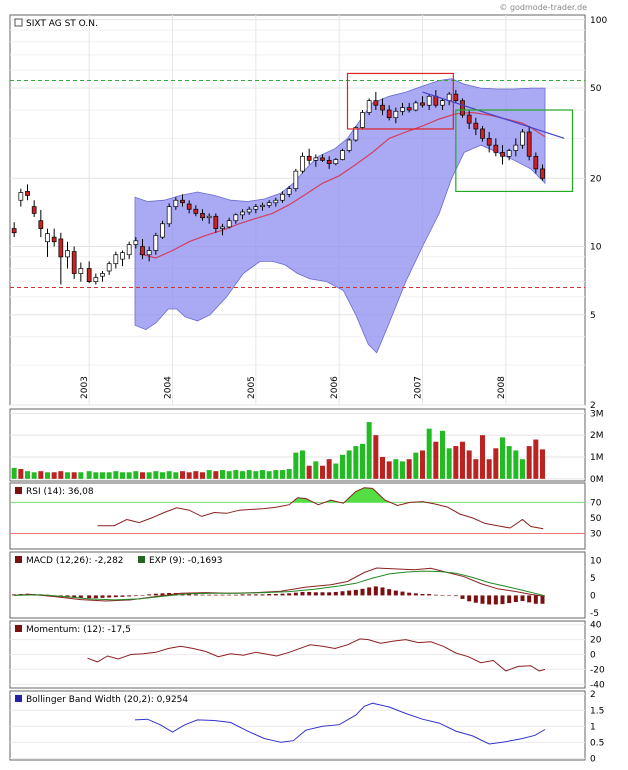 This screenshot has height=770, width=628. Describe the element at coordinates (342, 185) in the screenshot. I see `moving-average-line` at that location.